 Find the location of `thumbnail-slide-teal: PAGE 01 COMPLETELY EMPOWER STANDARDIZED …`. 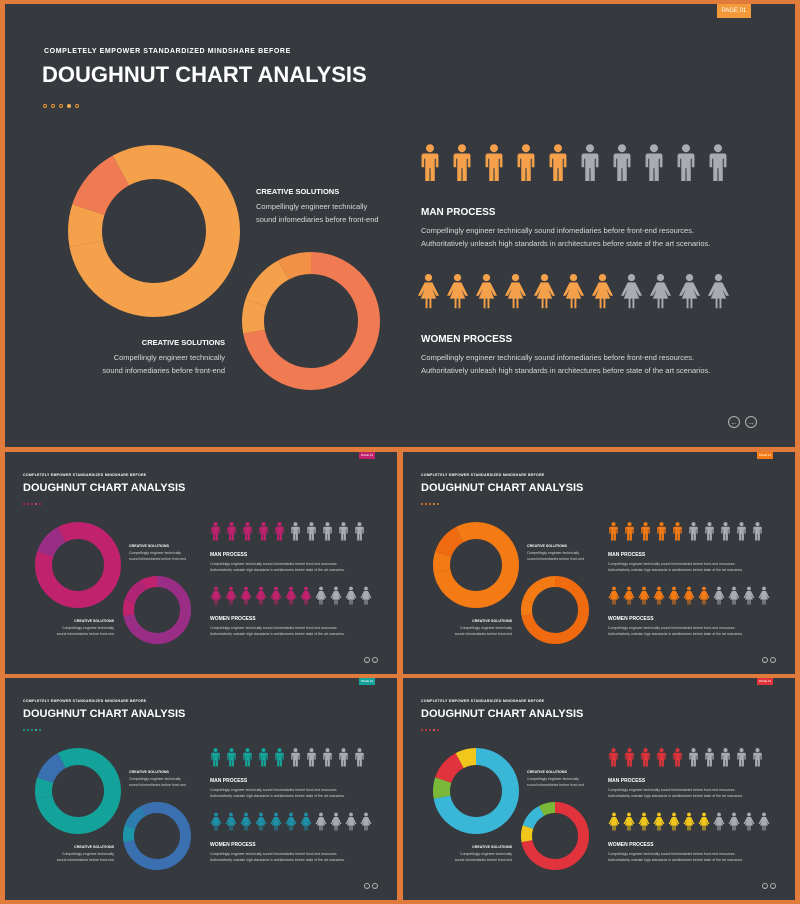

thumbnail-slide-teal: PAGE 01 COMPLETELY EMPOWER STANDARDIZED … is located at coordinates (201, 789).